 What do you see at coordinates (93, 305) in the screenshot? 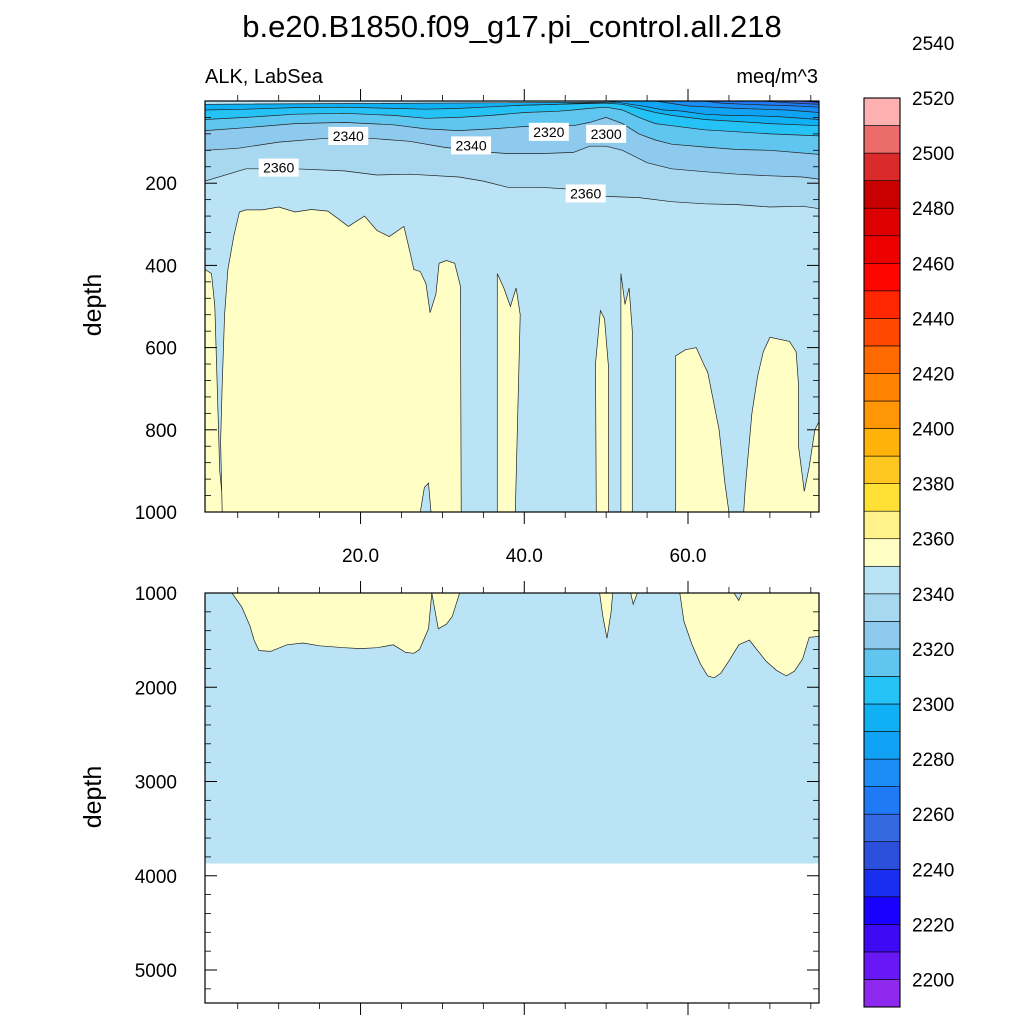
I see `upper-y-axis-label: depth` at bounding box center [93, 305].